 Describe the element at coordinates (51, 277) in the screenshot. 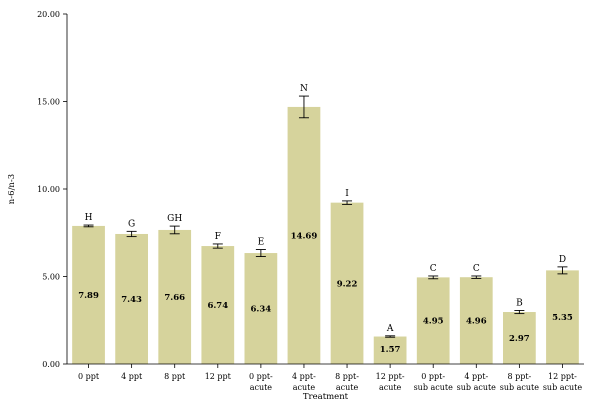

I see `y-tick-label: 5.00` at that location.